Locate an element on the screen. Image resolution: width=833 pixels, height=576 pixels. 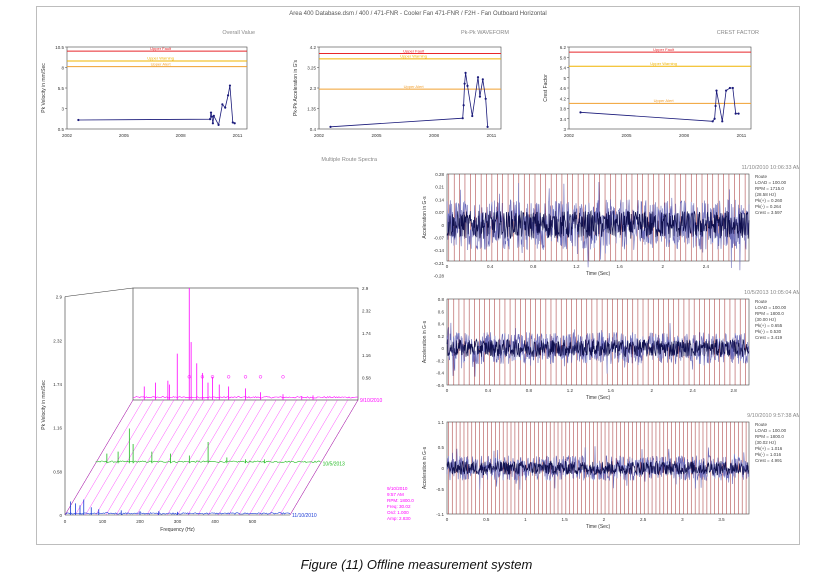
y-tick-label: 1.1 is located at coordinates (441, 422).